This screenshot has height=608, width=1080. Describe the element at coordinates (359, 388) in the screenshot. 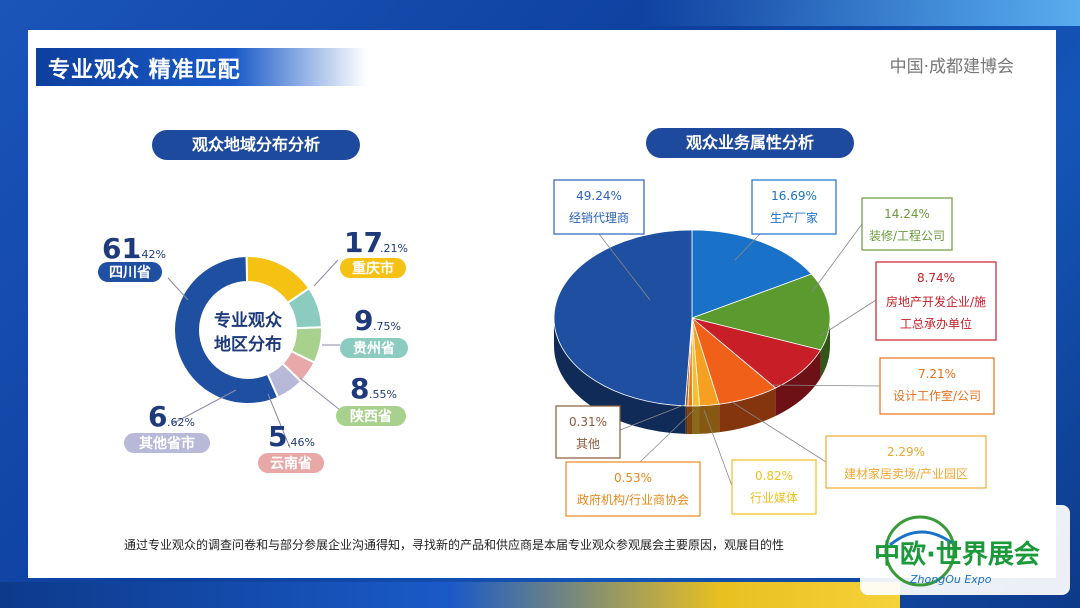

I see `donut-value-int-3: 8` at that location.